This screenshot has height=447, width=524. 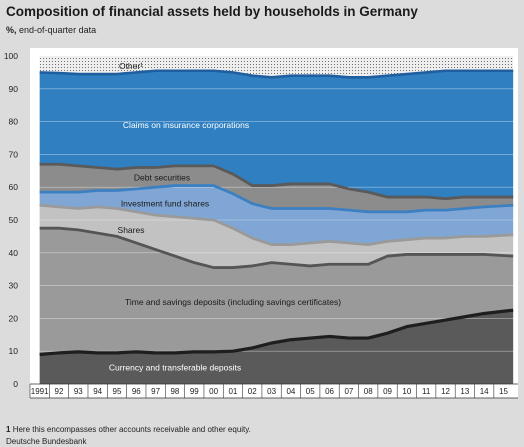 What do you see at coordinates (426, 391) in the screenshot?
I see `x-tick-label: 11` at bounding box center [426, 391].